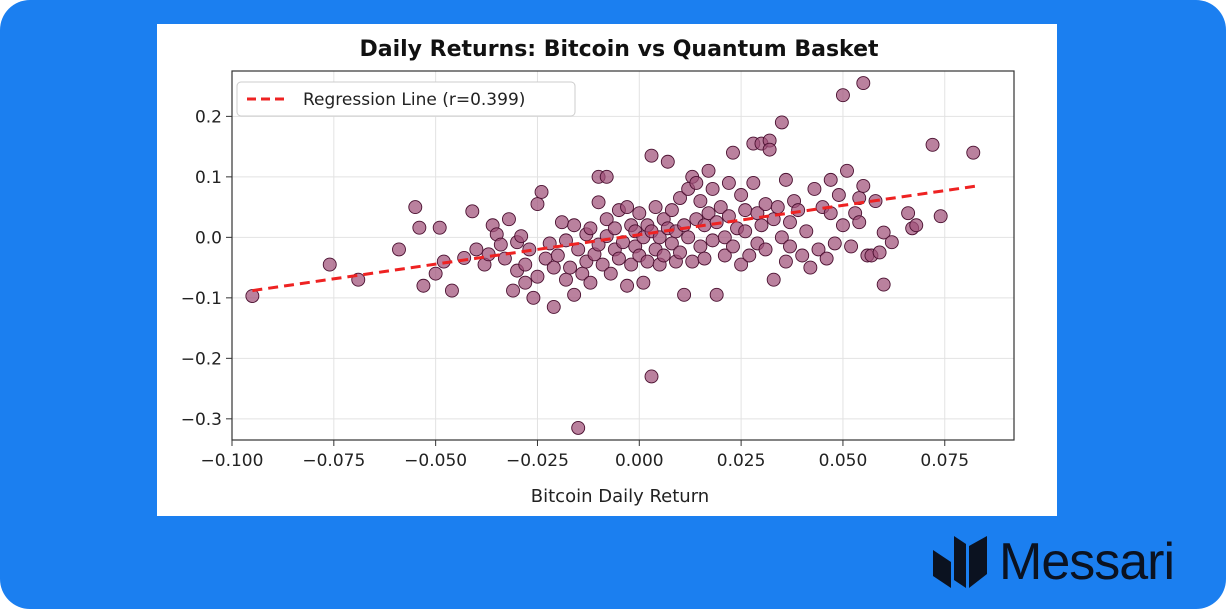 This screenshot has width=1226, height=609. I want to click on legend: Regression Line (r=0.399), so click(406, 99).